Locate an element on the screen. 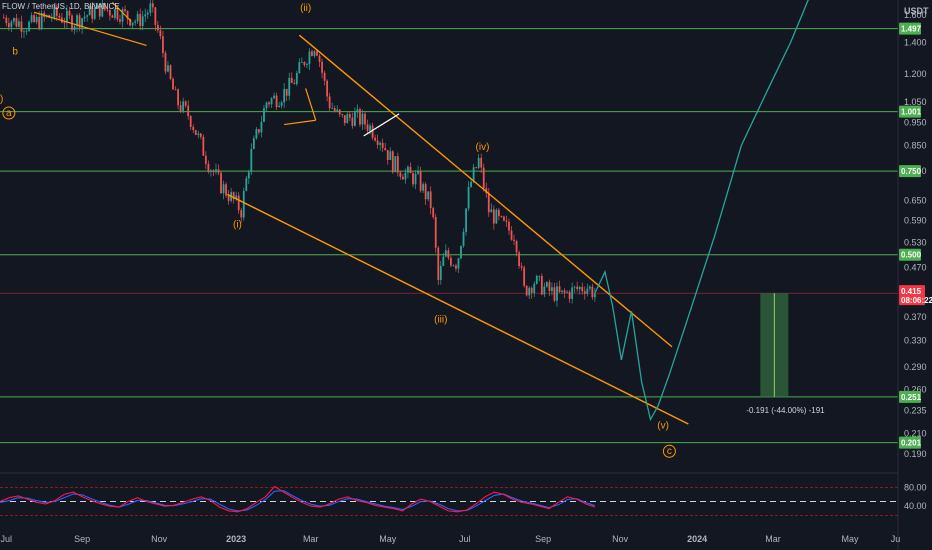  support-price-label: 0.251 is located at coordinates (911, 397).